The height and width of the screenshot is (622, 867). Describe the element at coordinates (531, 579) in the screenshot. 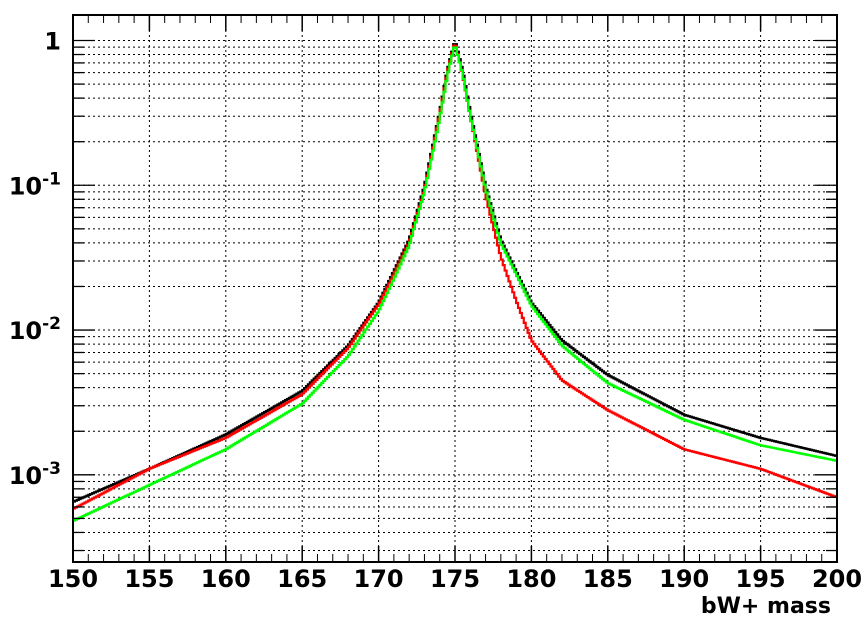

I see `x-tick-label: 180` at that location.